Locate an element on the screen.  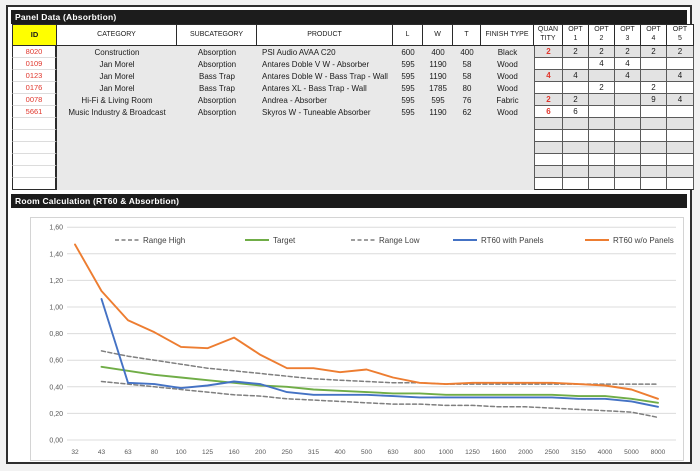
cell-quantity: 4 is located at coordinates (548, 76).